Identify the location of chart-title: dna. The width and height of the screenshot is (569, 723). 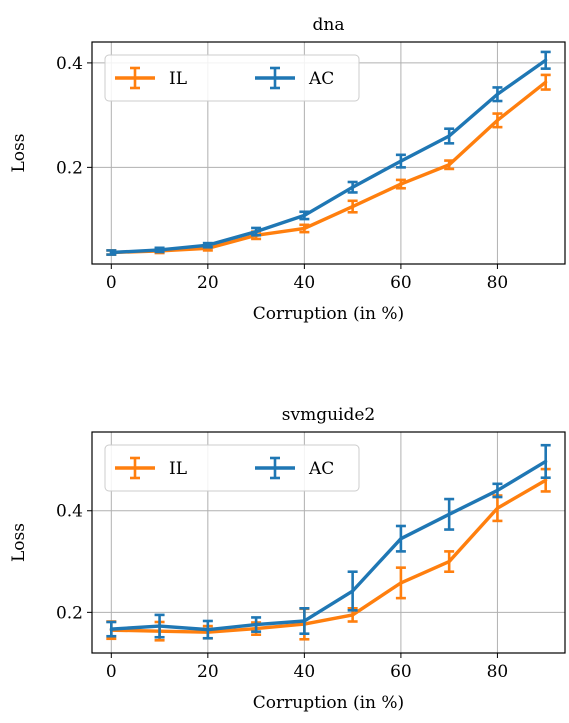
(329, 25).